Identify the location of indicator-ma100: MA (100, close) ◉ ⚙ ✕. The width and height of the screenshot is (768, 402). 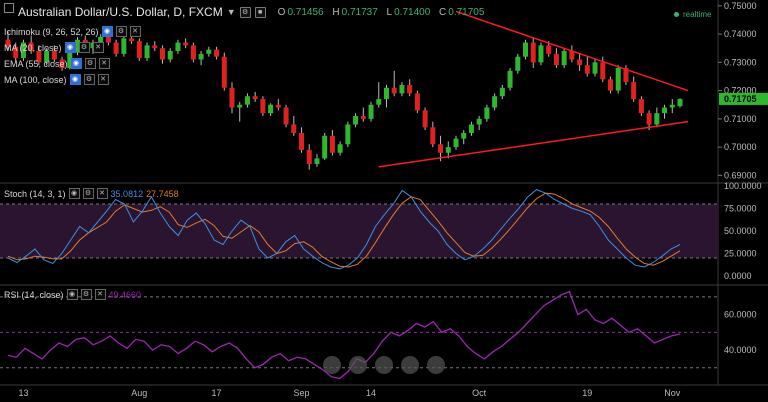
(56, 79).